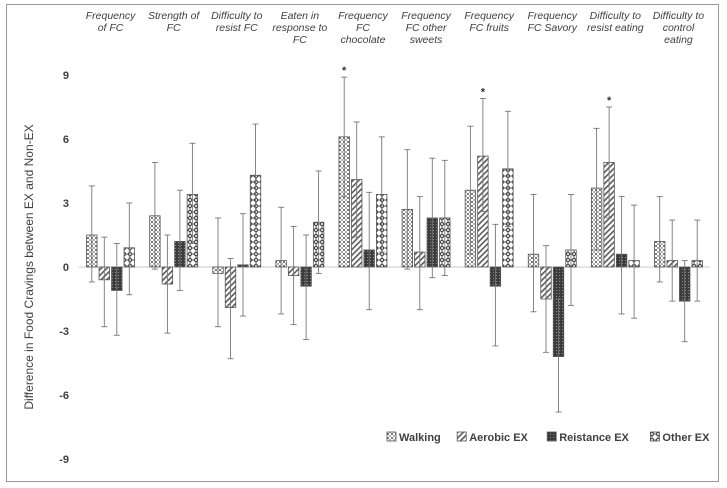  I want to click on legend-label: Other EX, so click(686, 438).